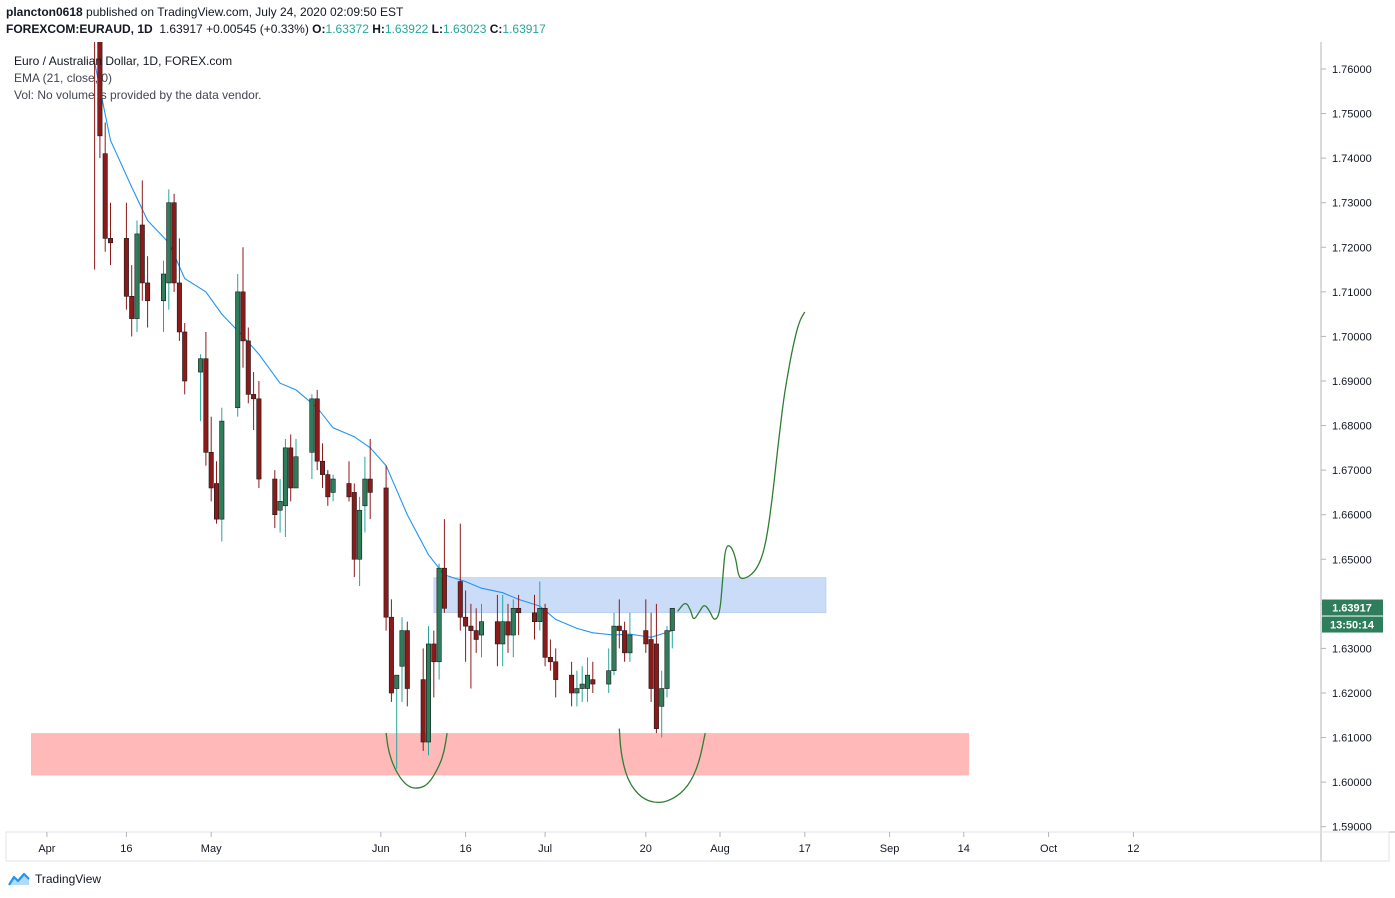 Image resolution: width=1395 pixels, height=898 pixels. Describe the element at coordinates (1352, 828) in the screenshot. I see `price-tick-label: 1.59000` at that location.